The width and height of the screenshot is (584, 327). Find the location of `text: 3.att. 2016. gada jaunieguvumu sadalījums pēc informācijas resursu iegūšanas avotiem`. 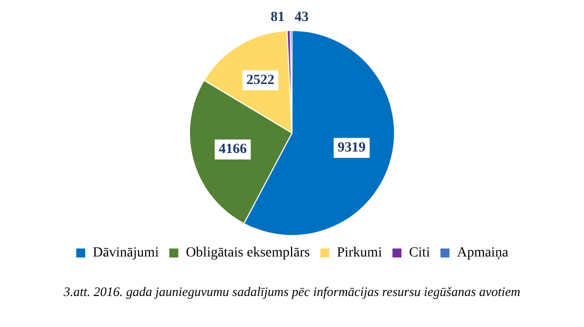

text: 3.att. 2016. gada jaunieguvumu sadalījums pēc informācijas resursu iegūšanas avotiem is located at coordinates (292, 292).